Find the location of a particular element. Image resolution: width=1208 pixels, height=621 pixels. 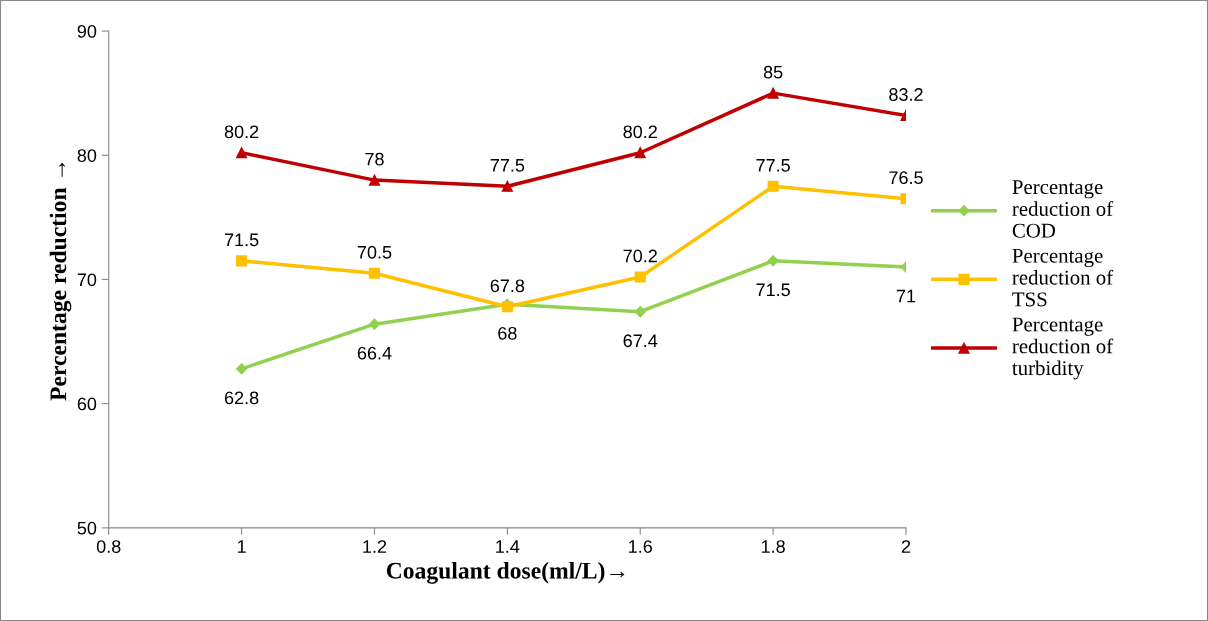

x-tick-label: 0.8 is located at coordinates (108, 546).